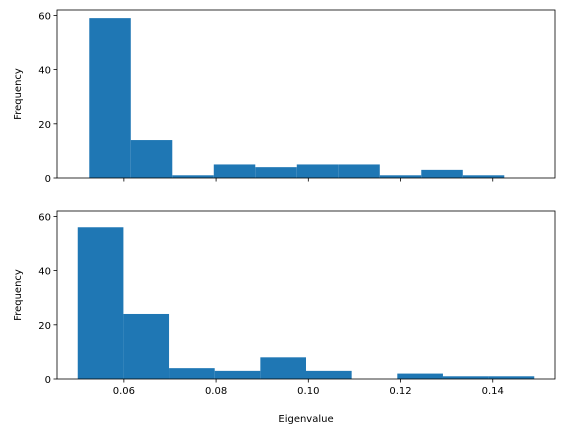  I want to click on top-y-axis-label: Frequency, so click(18, 94).